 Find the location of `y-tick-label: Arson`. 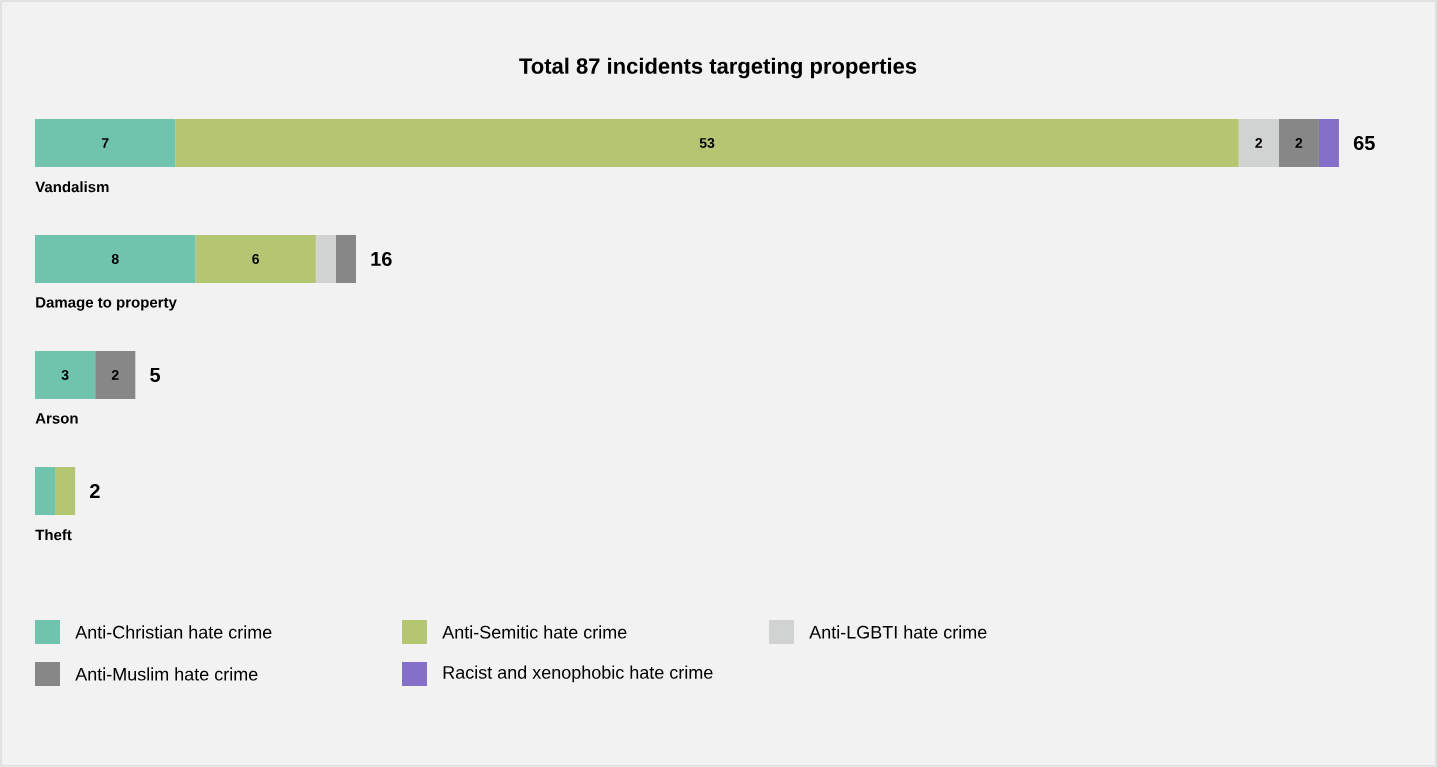

y-tick-label: Arson is located at coordinates (56, 418).